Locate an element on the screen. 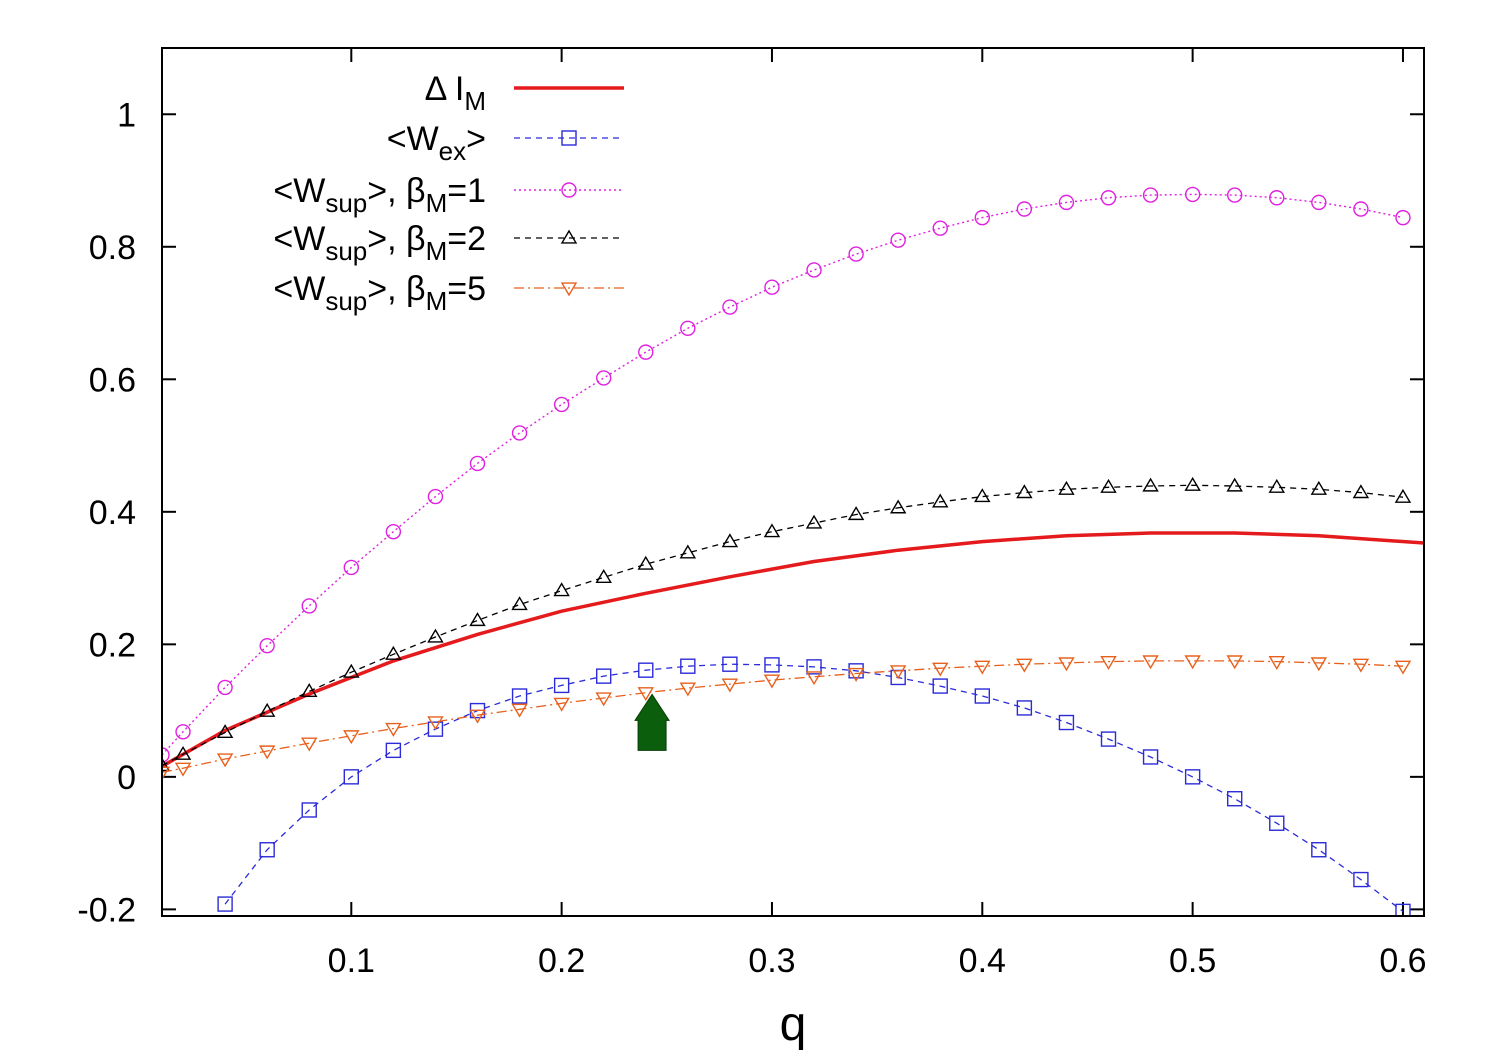  x-tick-label: 0.4 is located at coordinates (982, 961).